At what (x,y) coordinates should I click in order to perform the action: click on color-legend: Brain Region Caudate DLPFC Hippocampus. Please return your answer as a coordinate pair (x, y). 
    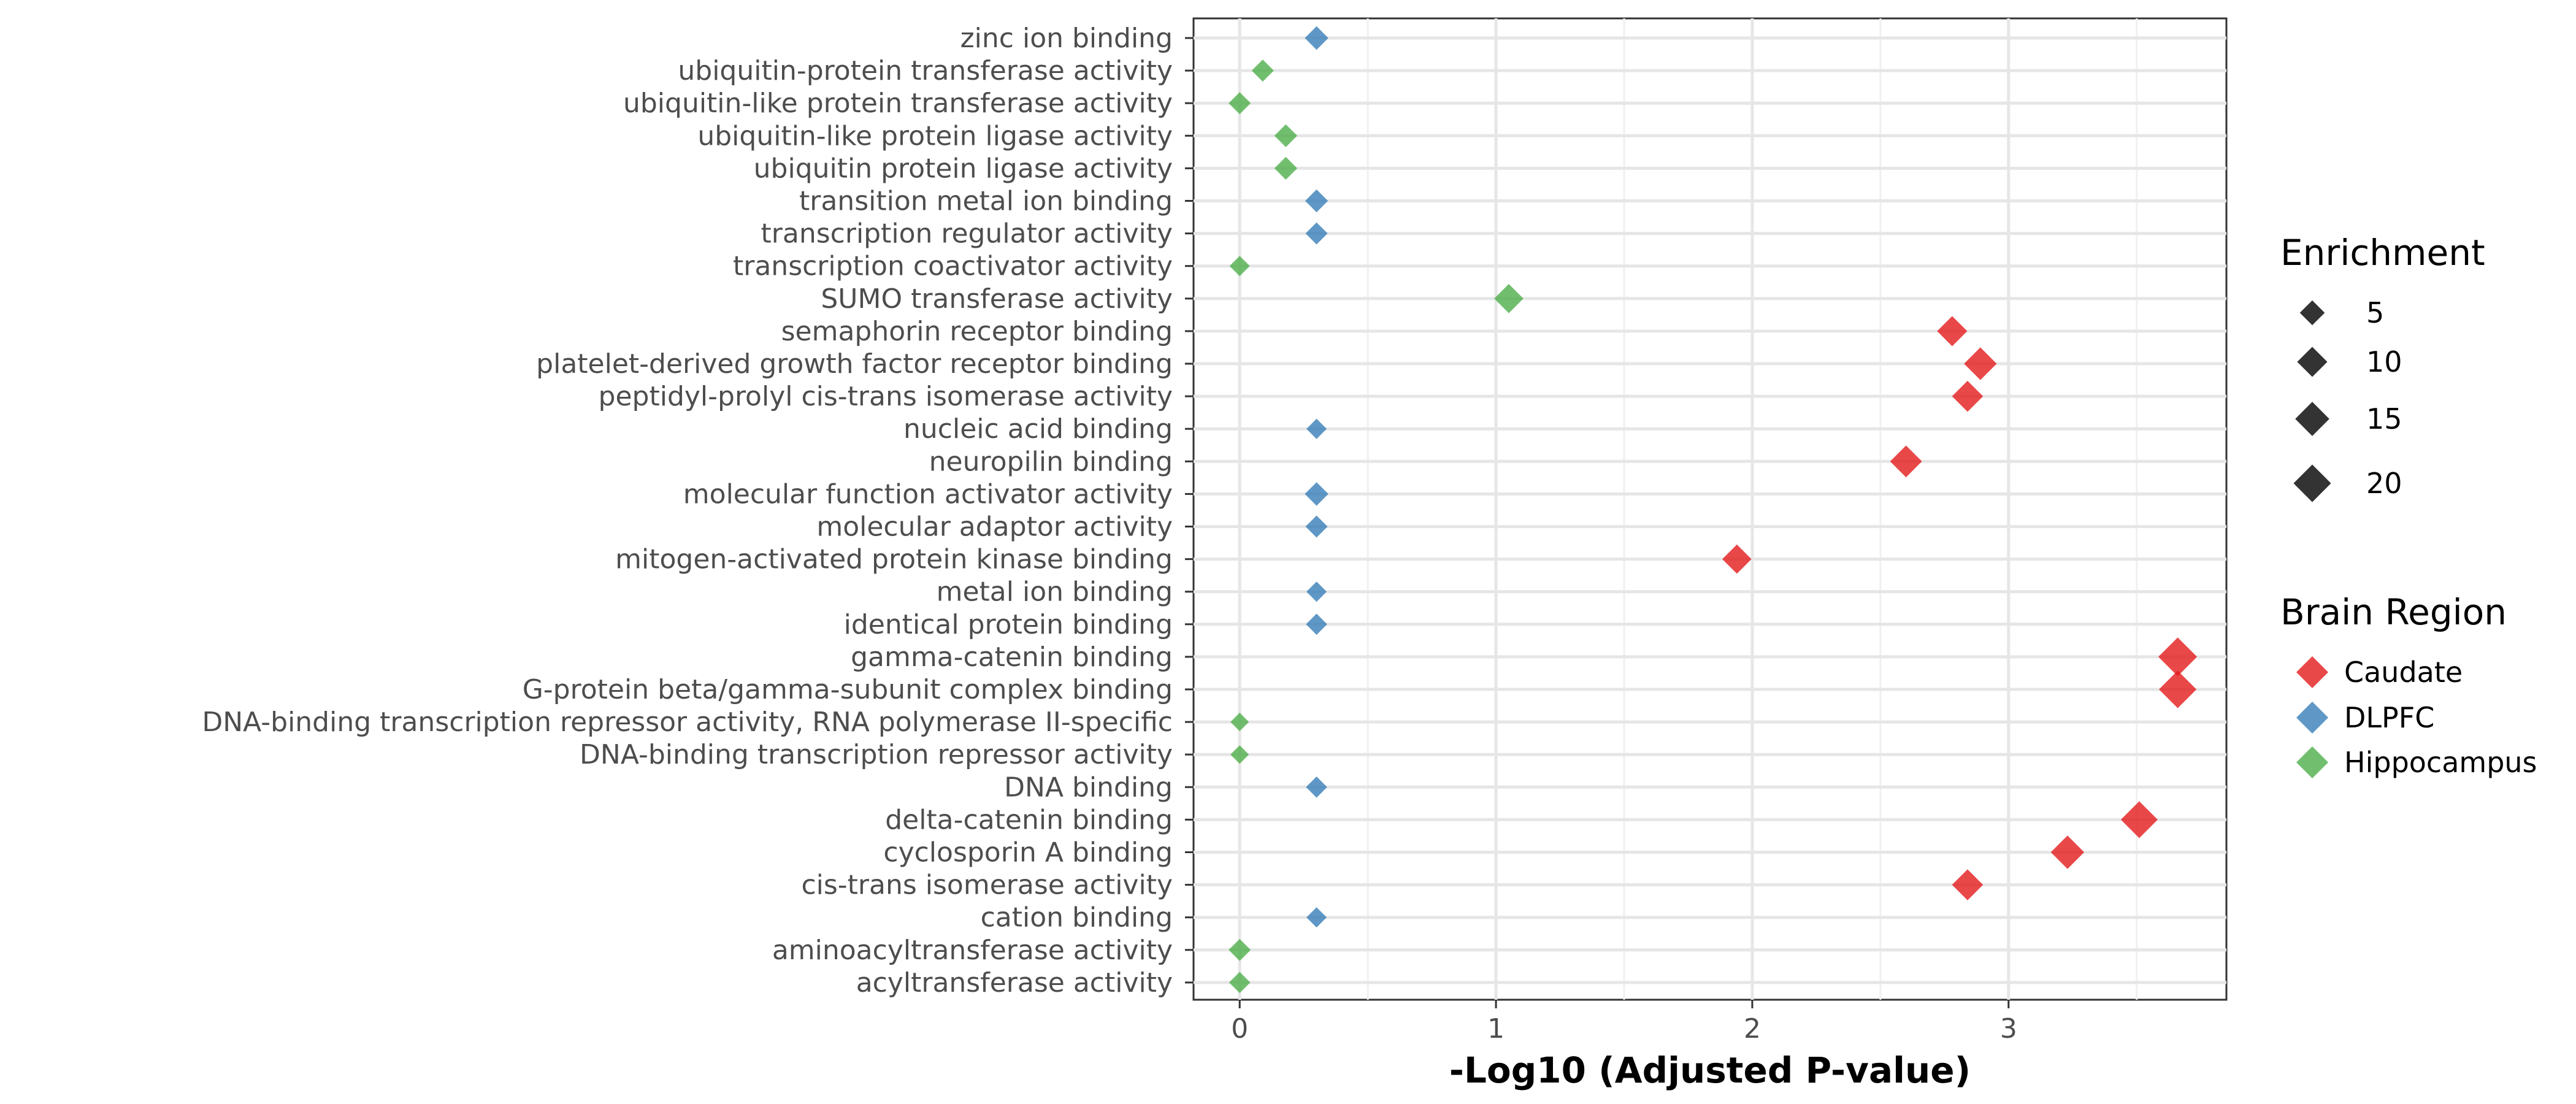
    Looking at the image, I should click on (2408, 685).